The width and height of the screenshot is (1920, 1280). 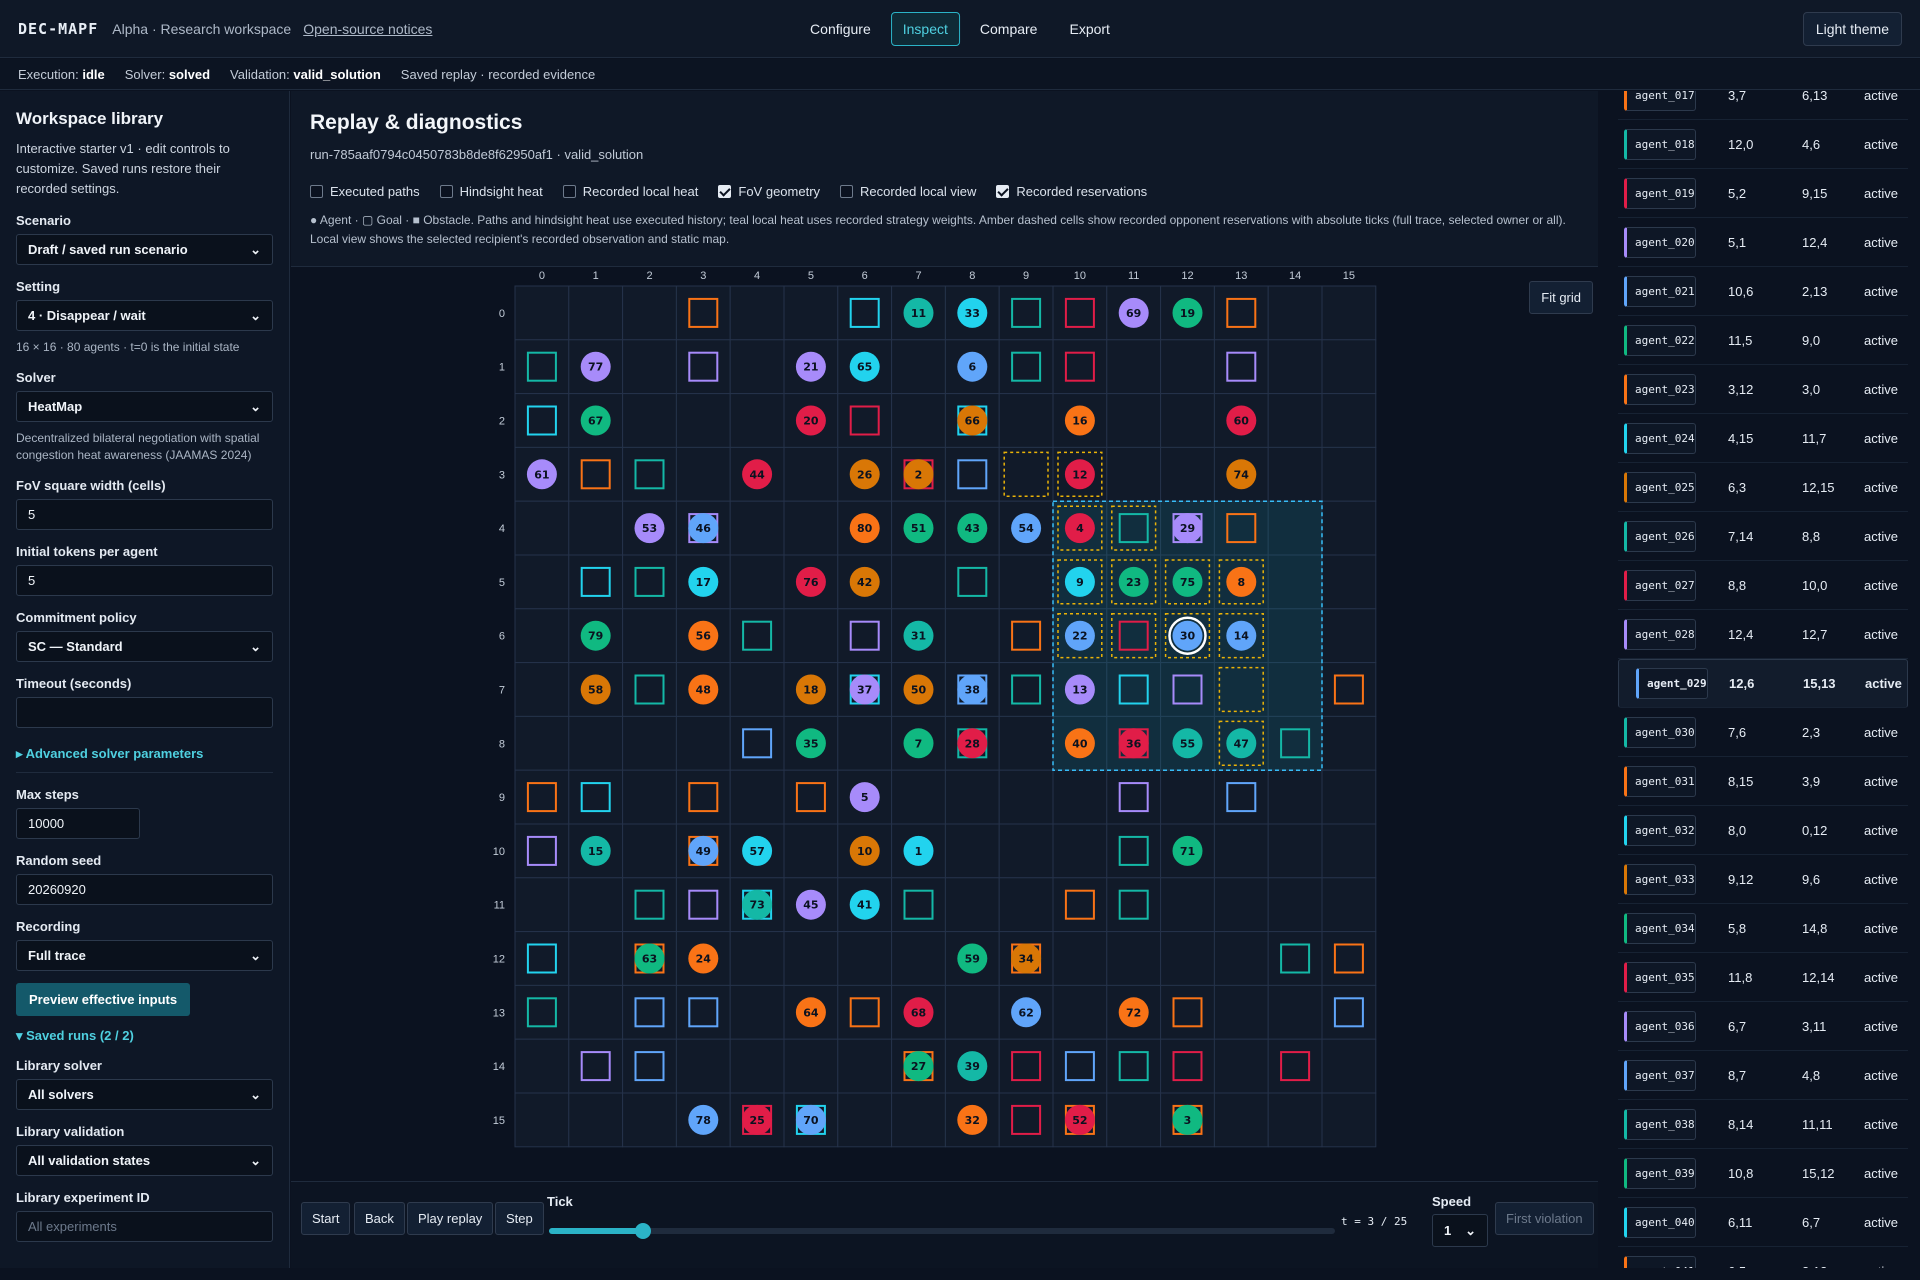 What do you see at coordinates (1763, 536) in the screenshot?
I see `table-row: agent_026 7,14 8,8 active` at bounding box center [1763, 536].